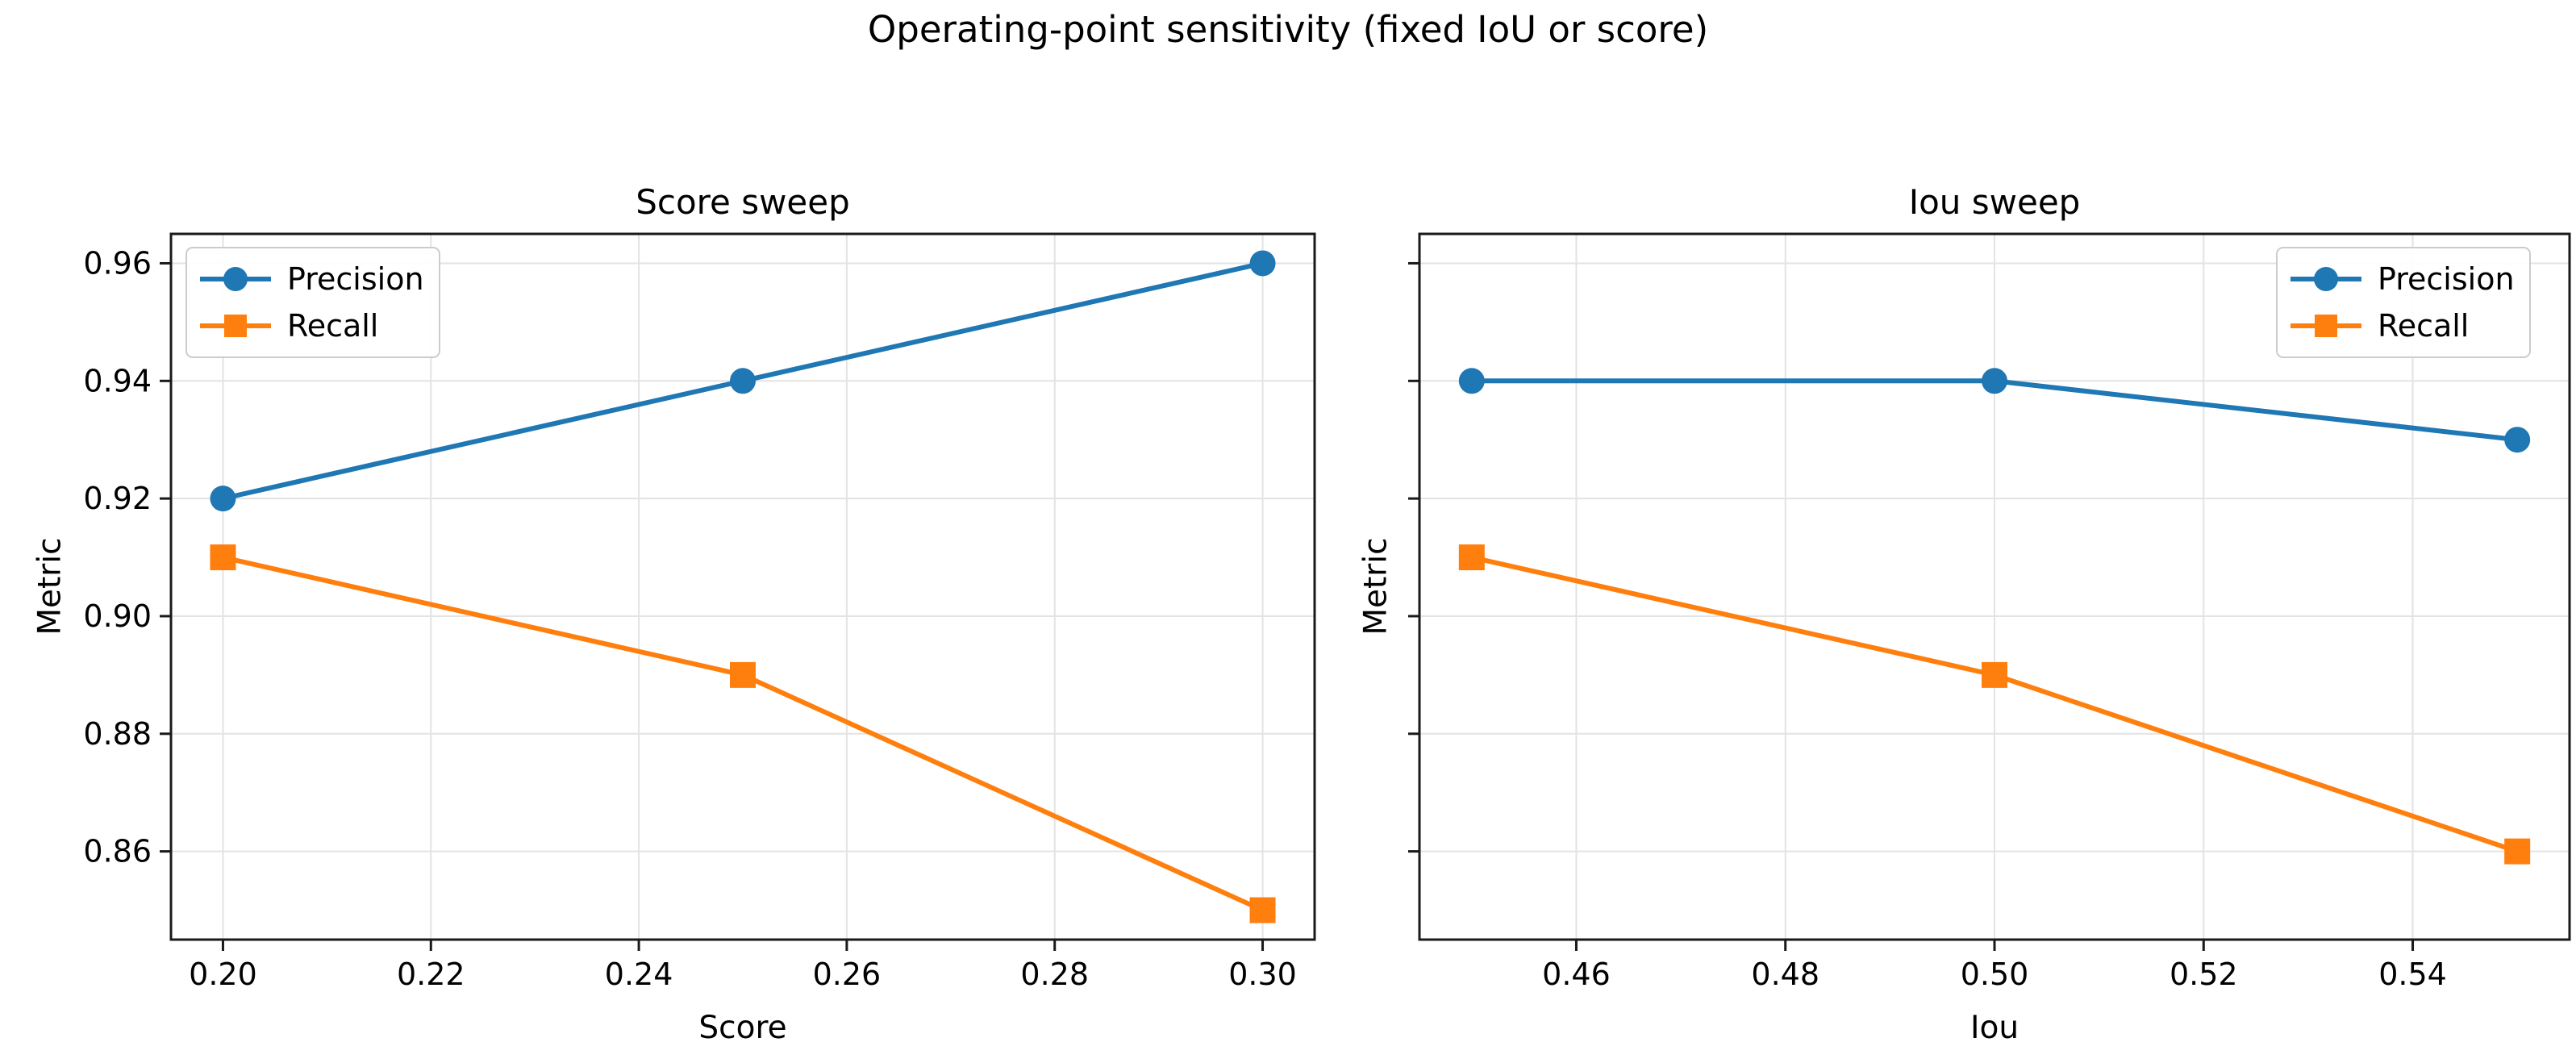  What do you see at coordinates (847, 974) in the screenshot?
I see `x-tick-label: 0.26` at bounding box center [847, 974].